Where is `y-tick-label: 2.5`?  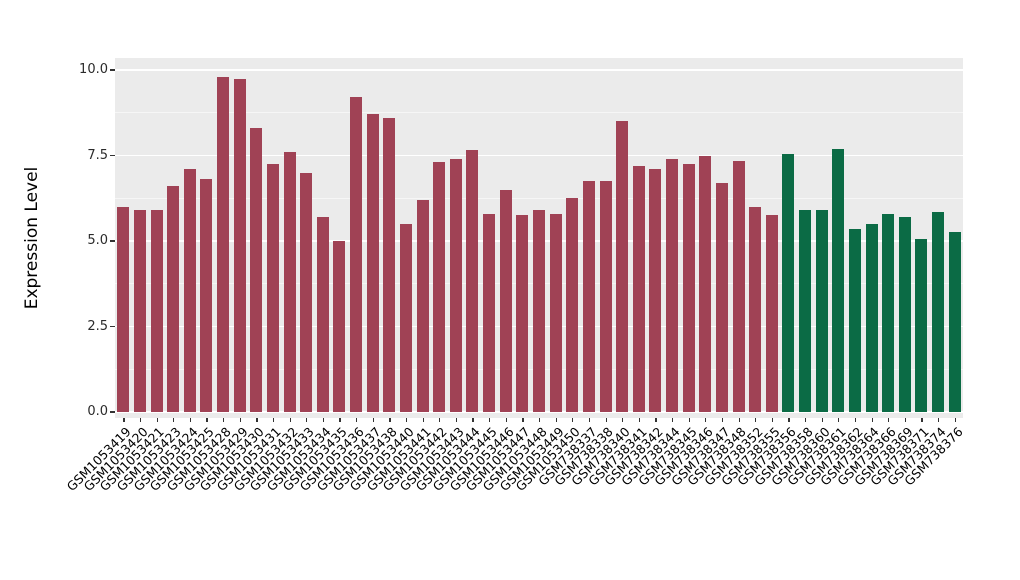
y-tick-label: 2.5 is located at coordinates (97, 326).